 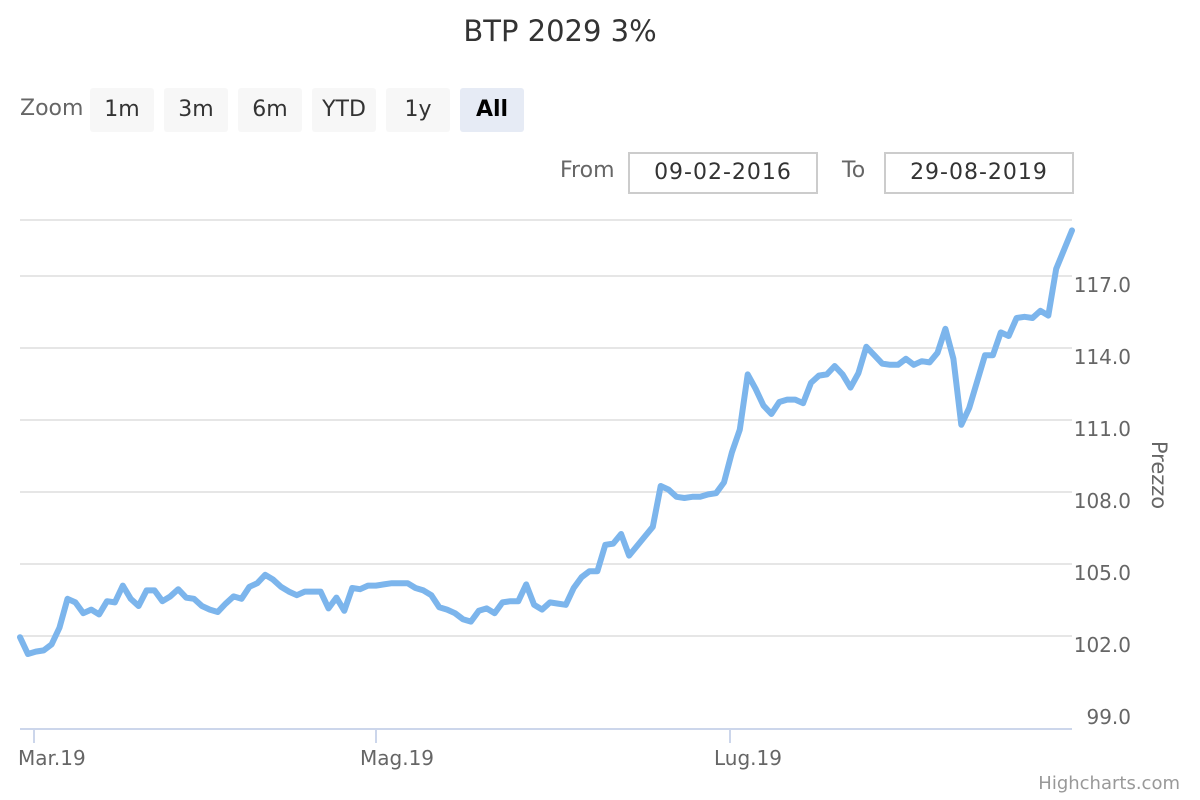 I want to click on from-date-input: 09-02-2016, so click(x=723, y=173).